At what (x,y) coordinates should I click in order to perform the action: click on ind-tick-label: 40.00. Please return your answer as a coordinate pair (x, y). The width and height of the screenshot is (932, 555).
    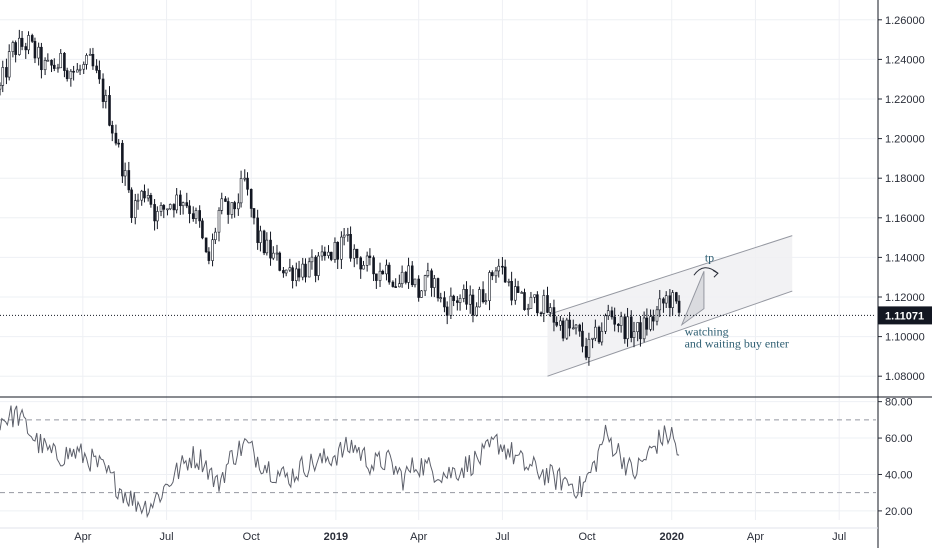
    Looking at the image, I should click on (899, 475).